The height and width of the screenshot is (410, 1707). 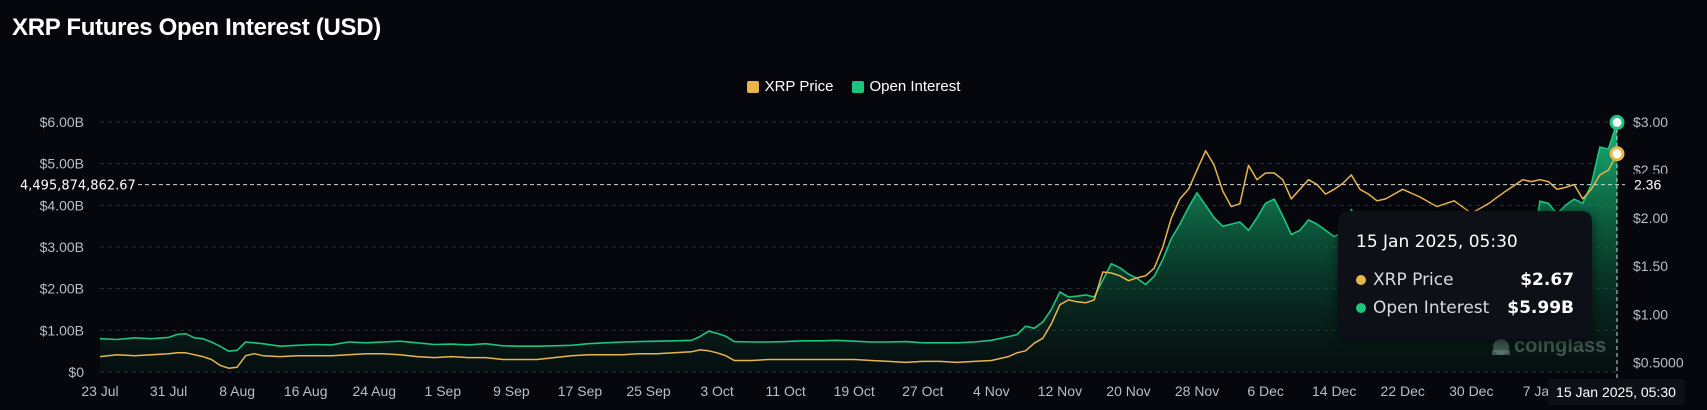 What do you see at coordinates (76, 372) in the screenshot?
I see `left-axis-tick-label: $0` at bounding box center [76, 372].